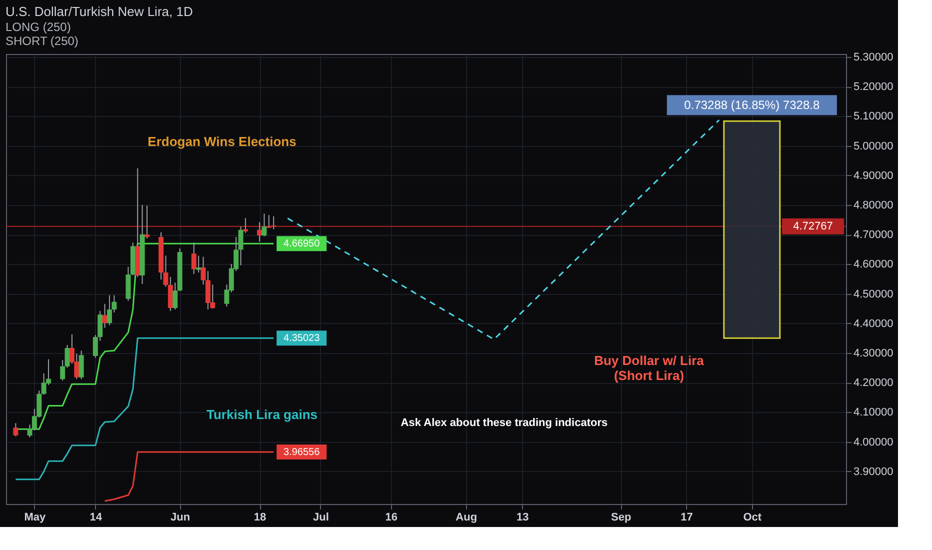 This screenshot has width=932, height=550. Describe the element at coordinates (874, 412) in the screenshot. I see `y-tick-label: 4.10000` at that location.